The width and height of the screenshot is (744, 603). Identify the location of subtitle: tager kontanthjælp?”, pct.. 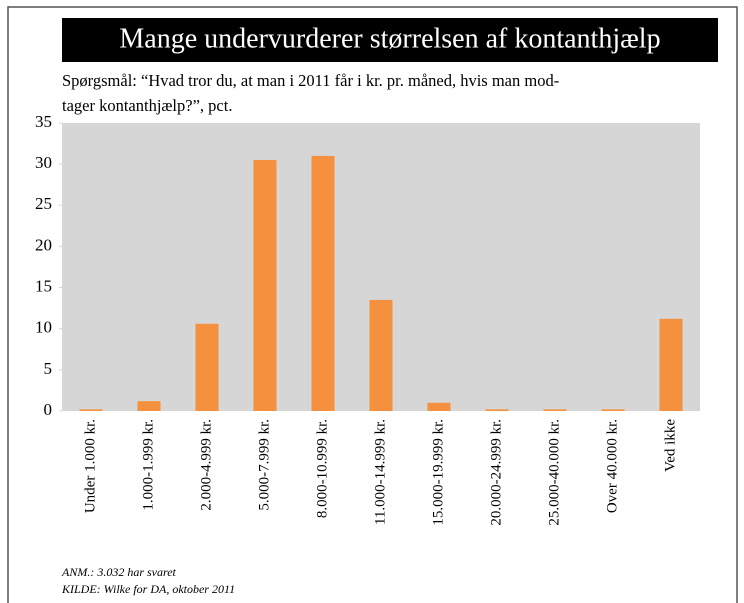
(147, 105).